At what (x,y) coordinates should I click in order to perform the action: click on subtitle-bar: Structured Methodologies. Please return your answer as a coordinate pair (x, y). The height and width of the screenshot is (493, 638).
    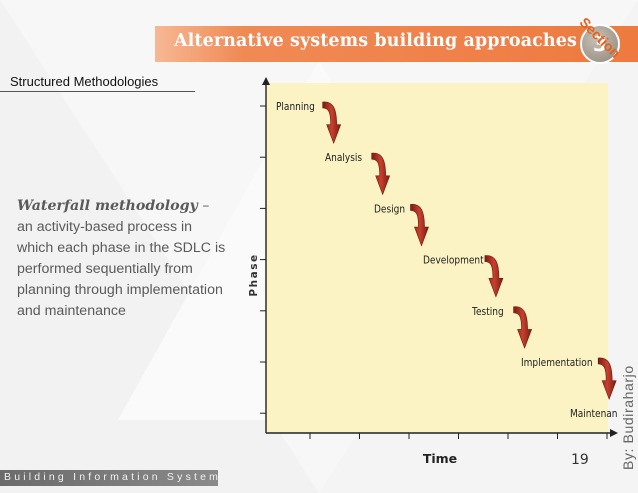
    Looking at the image, I should click on (97, 82).